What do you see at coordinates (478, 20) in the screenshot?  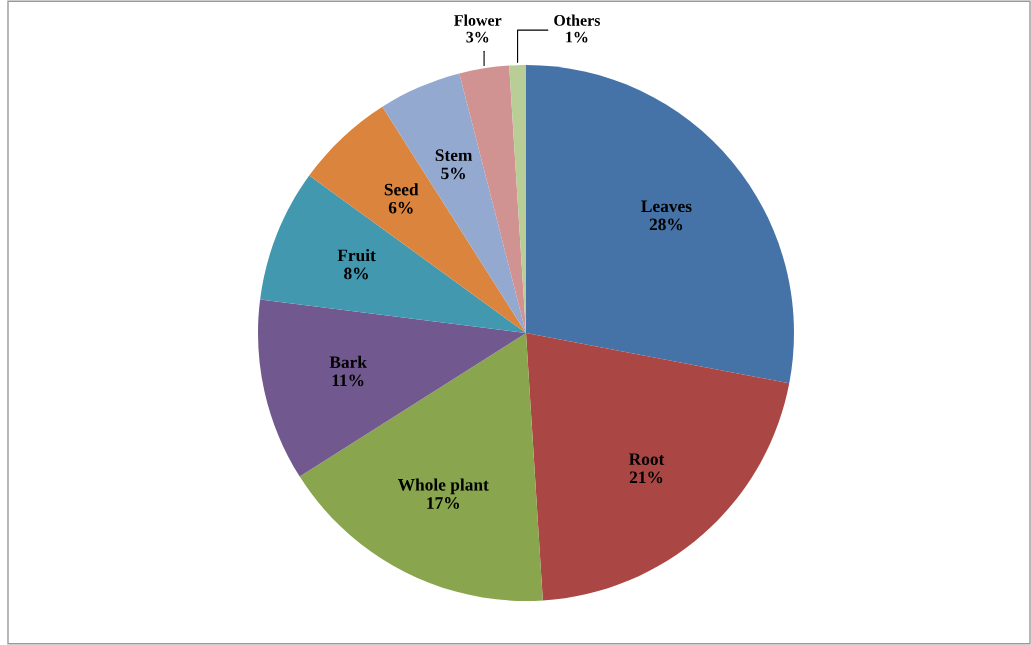 I see `slice-label: Flower` at bounding box center [478, 20].